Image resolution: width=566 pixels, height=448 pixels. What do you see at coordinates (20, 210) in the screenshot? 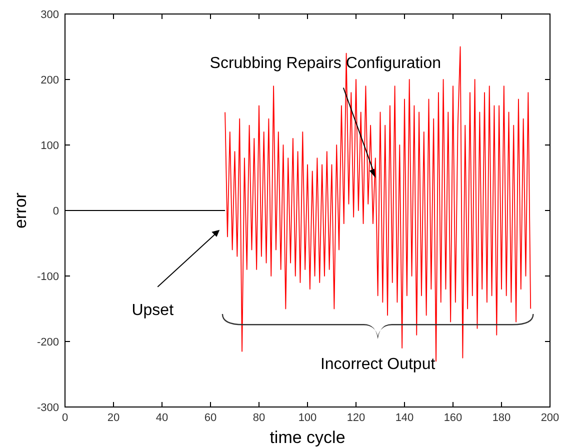
I see `y-axis-title: error` at bounding box center [20, 210].